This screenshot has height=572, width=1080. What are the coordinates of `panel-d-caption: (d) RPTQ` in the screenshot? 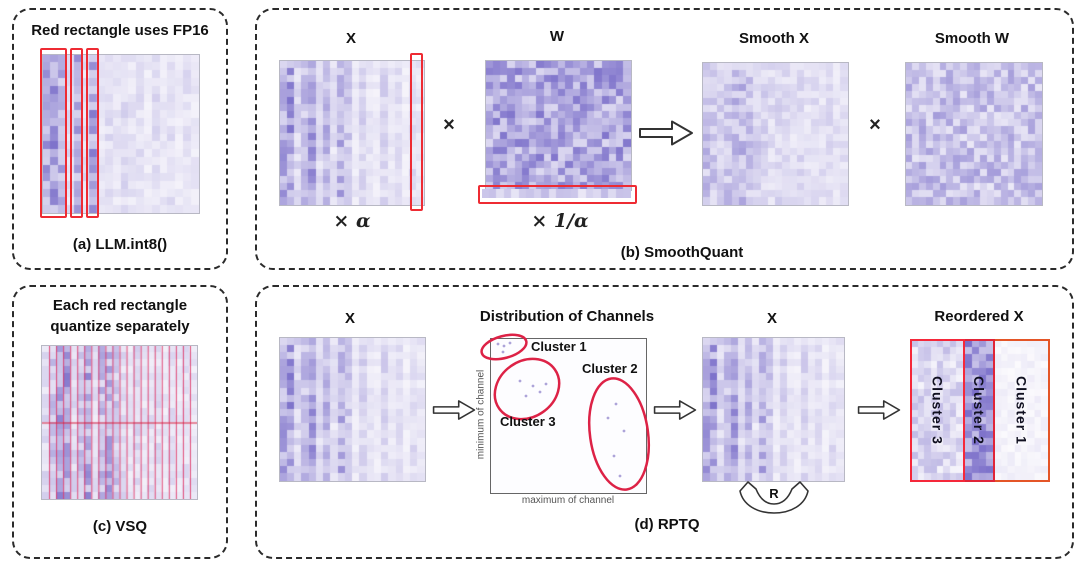 It's located at (667, 524).